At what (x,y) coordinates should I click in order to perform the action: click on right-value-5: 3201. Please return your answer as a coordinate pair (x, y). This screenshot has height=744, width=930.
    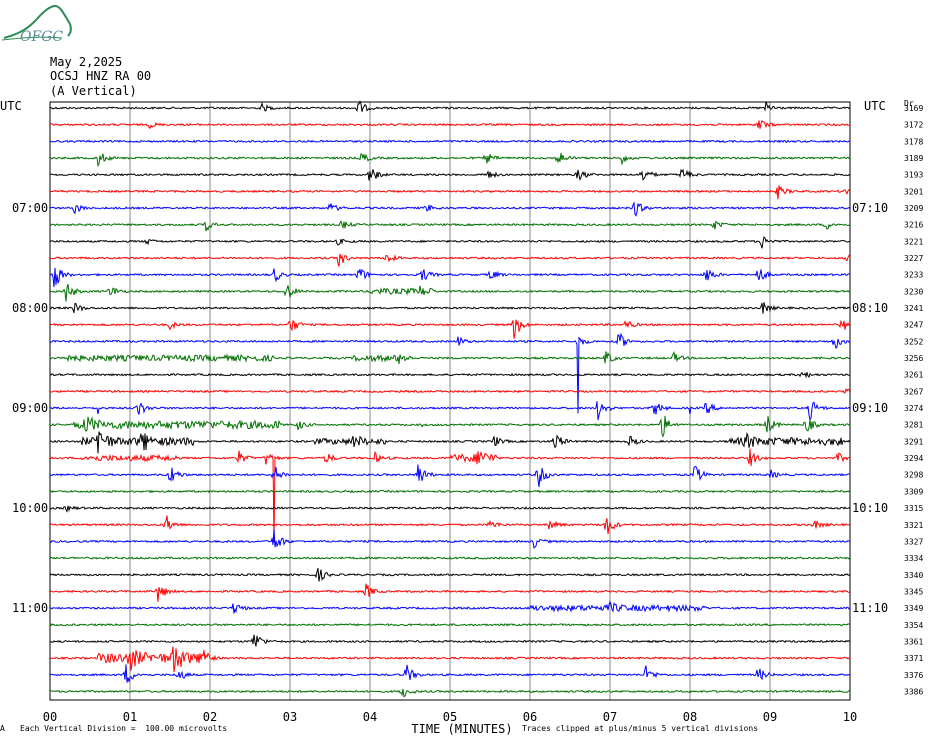
    Looking at the image, I should click on (913, 191).